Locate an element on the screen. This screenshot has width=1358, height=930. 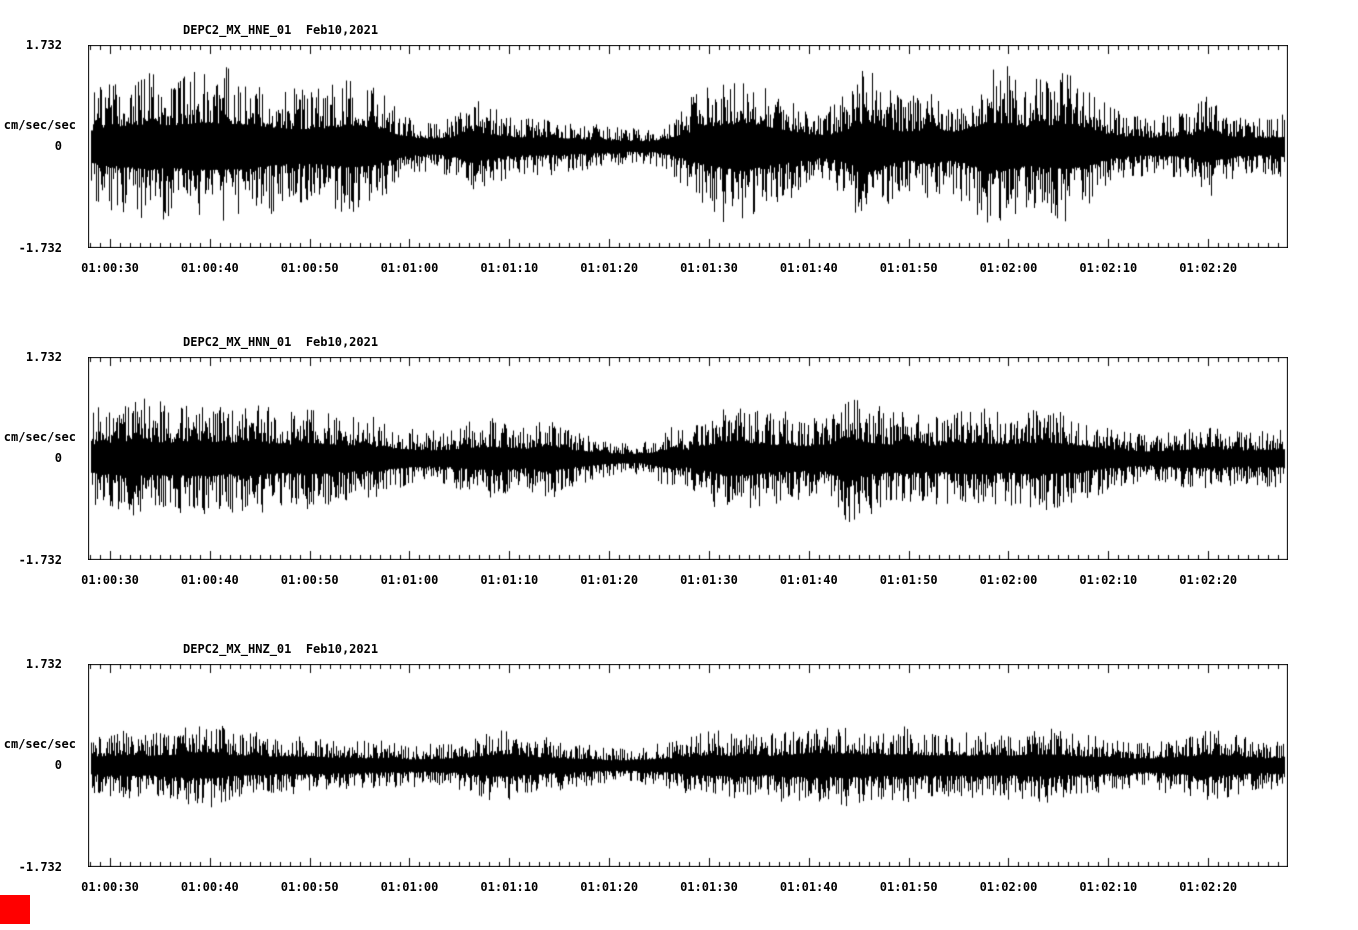
panel-title: DEPC2_MX_HNZ_01 Feb10,2021 is located at coordinates (281, 649).